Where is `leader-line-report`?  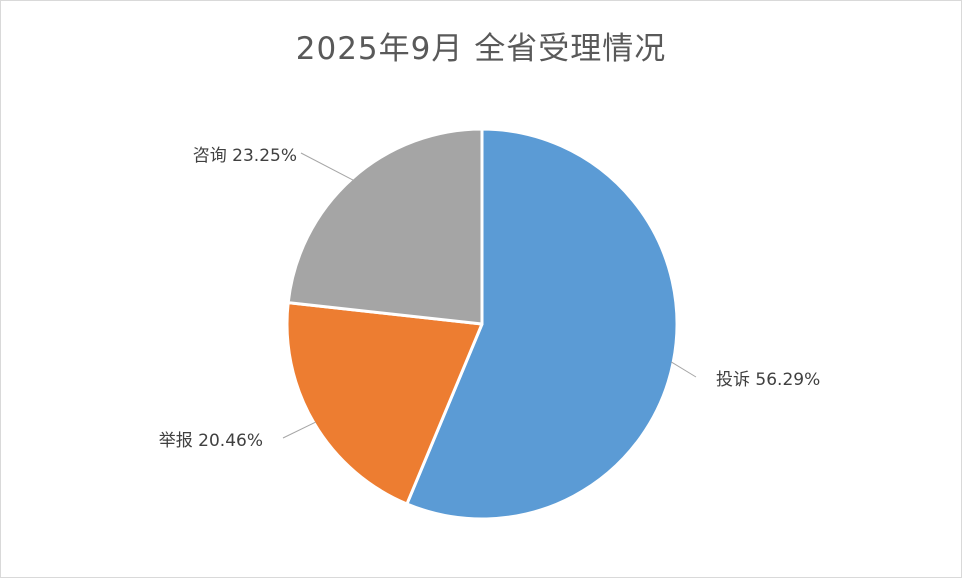 leader-line-report is located at coordinates (299, 430).